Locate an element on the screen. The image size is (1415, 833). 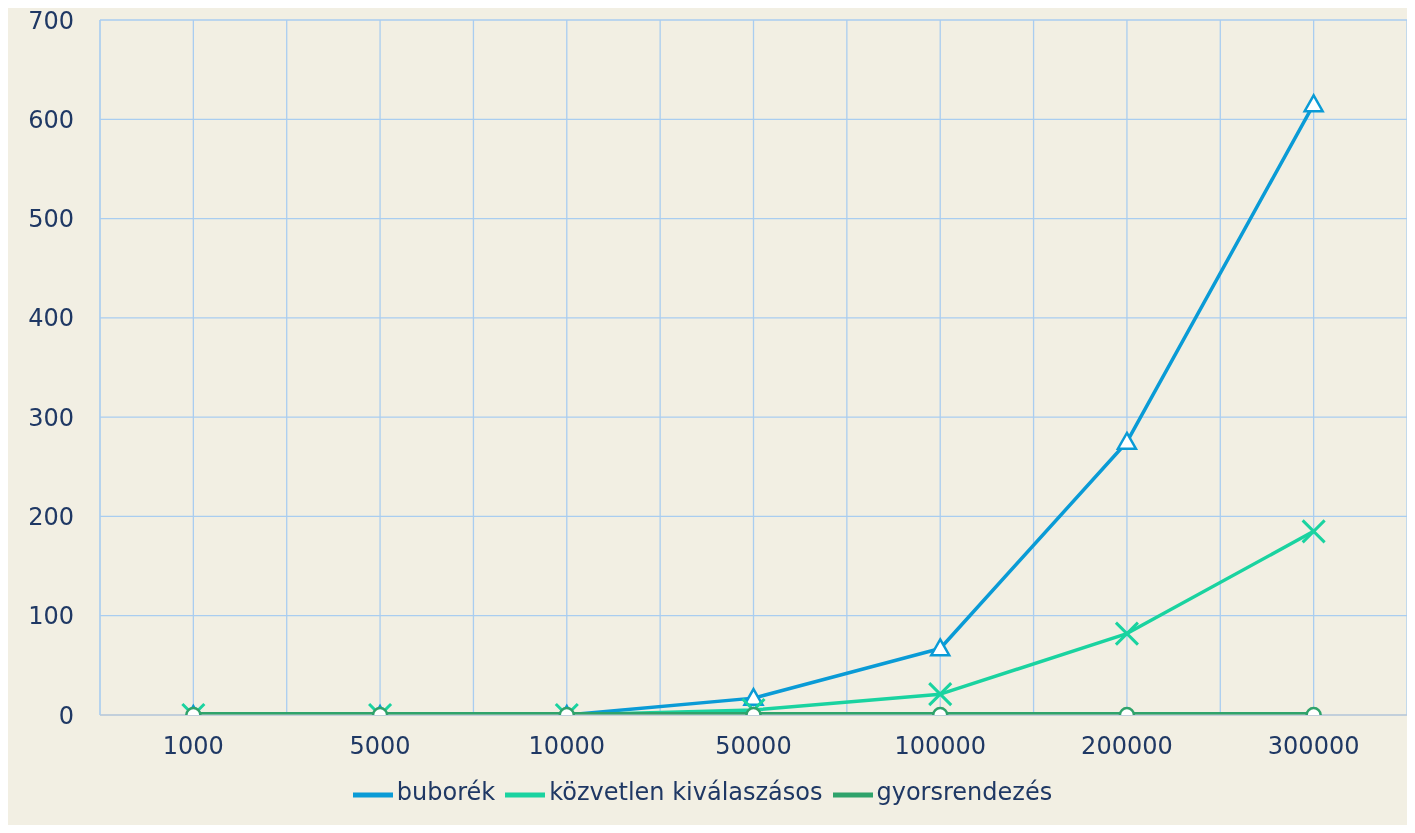
y-tick-label: 600 is located at coordinates (51, 119).